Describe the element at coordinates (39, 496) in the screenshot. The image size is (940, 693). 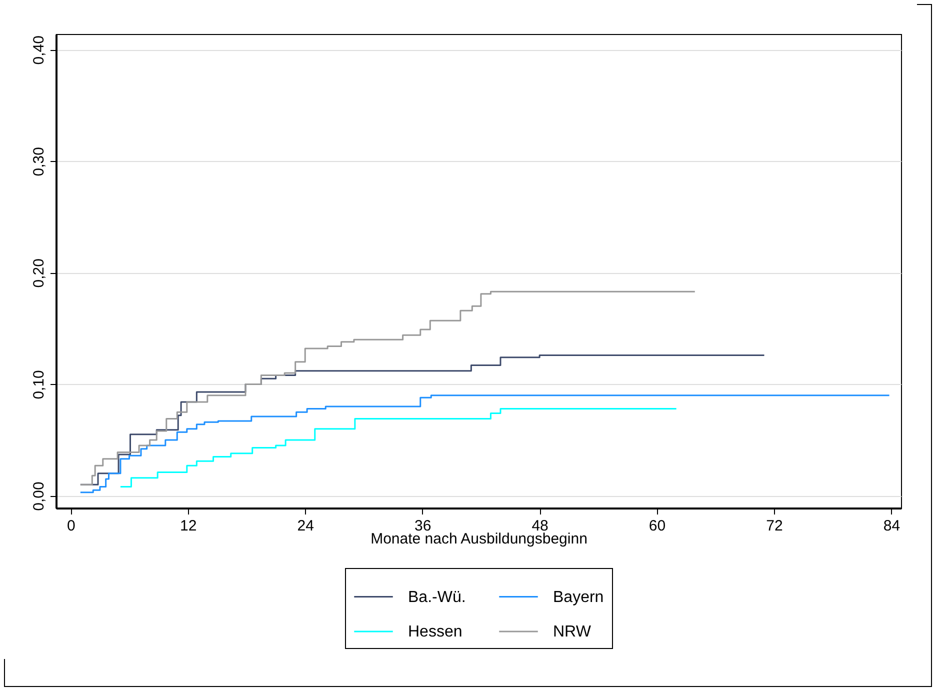
I see `y-tick-label: 0,00` at that location.